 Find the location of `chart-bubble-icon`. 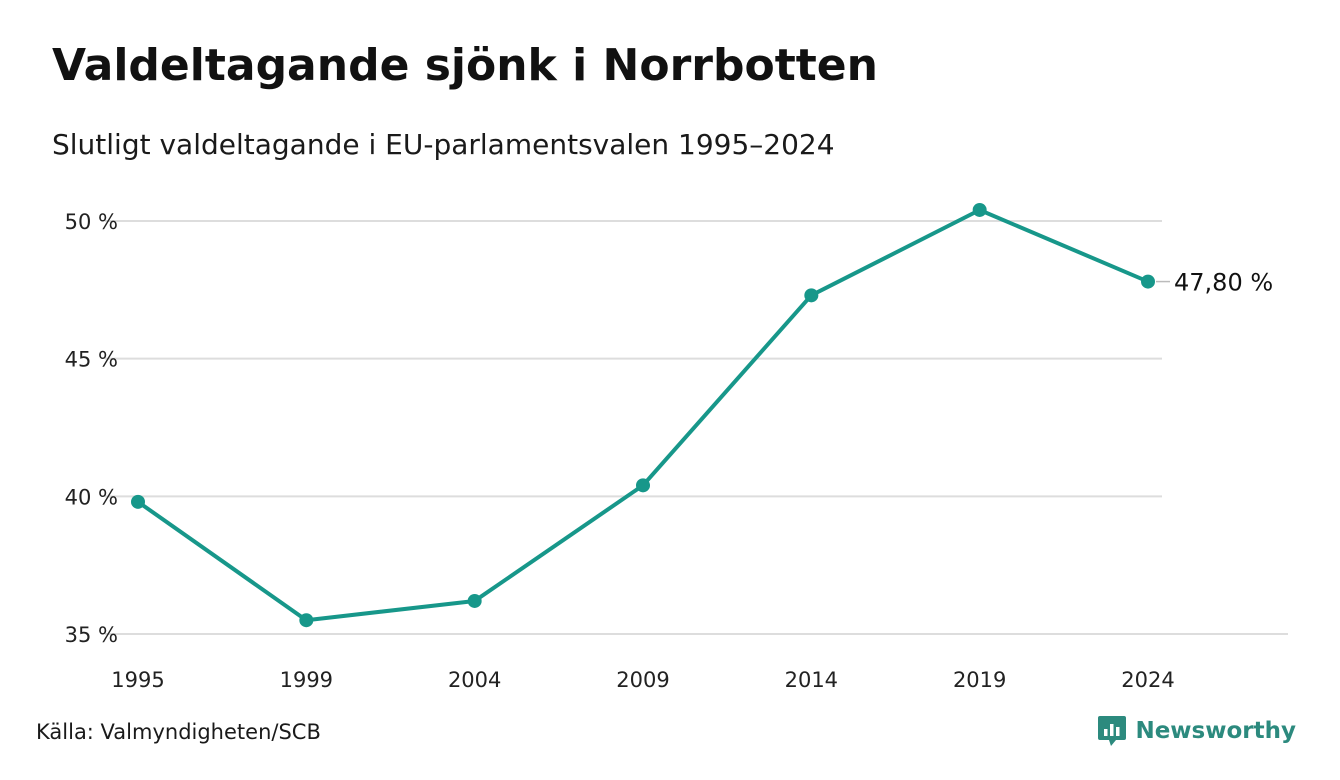

chart-bubble-icon is located at coordinates (1112, 731).